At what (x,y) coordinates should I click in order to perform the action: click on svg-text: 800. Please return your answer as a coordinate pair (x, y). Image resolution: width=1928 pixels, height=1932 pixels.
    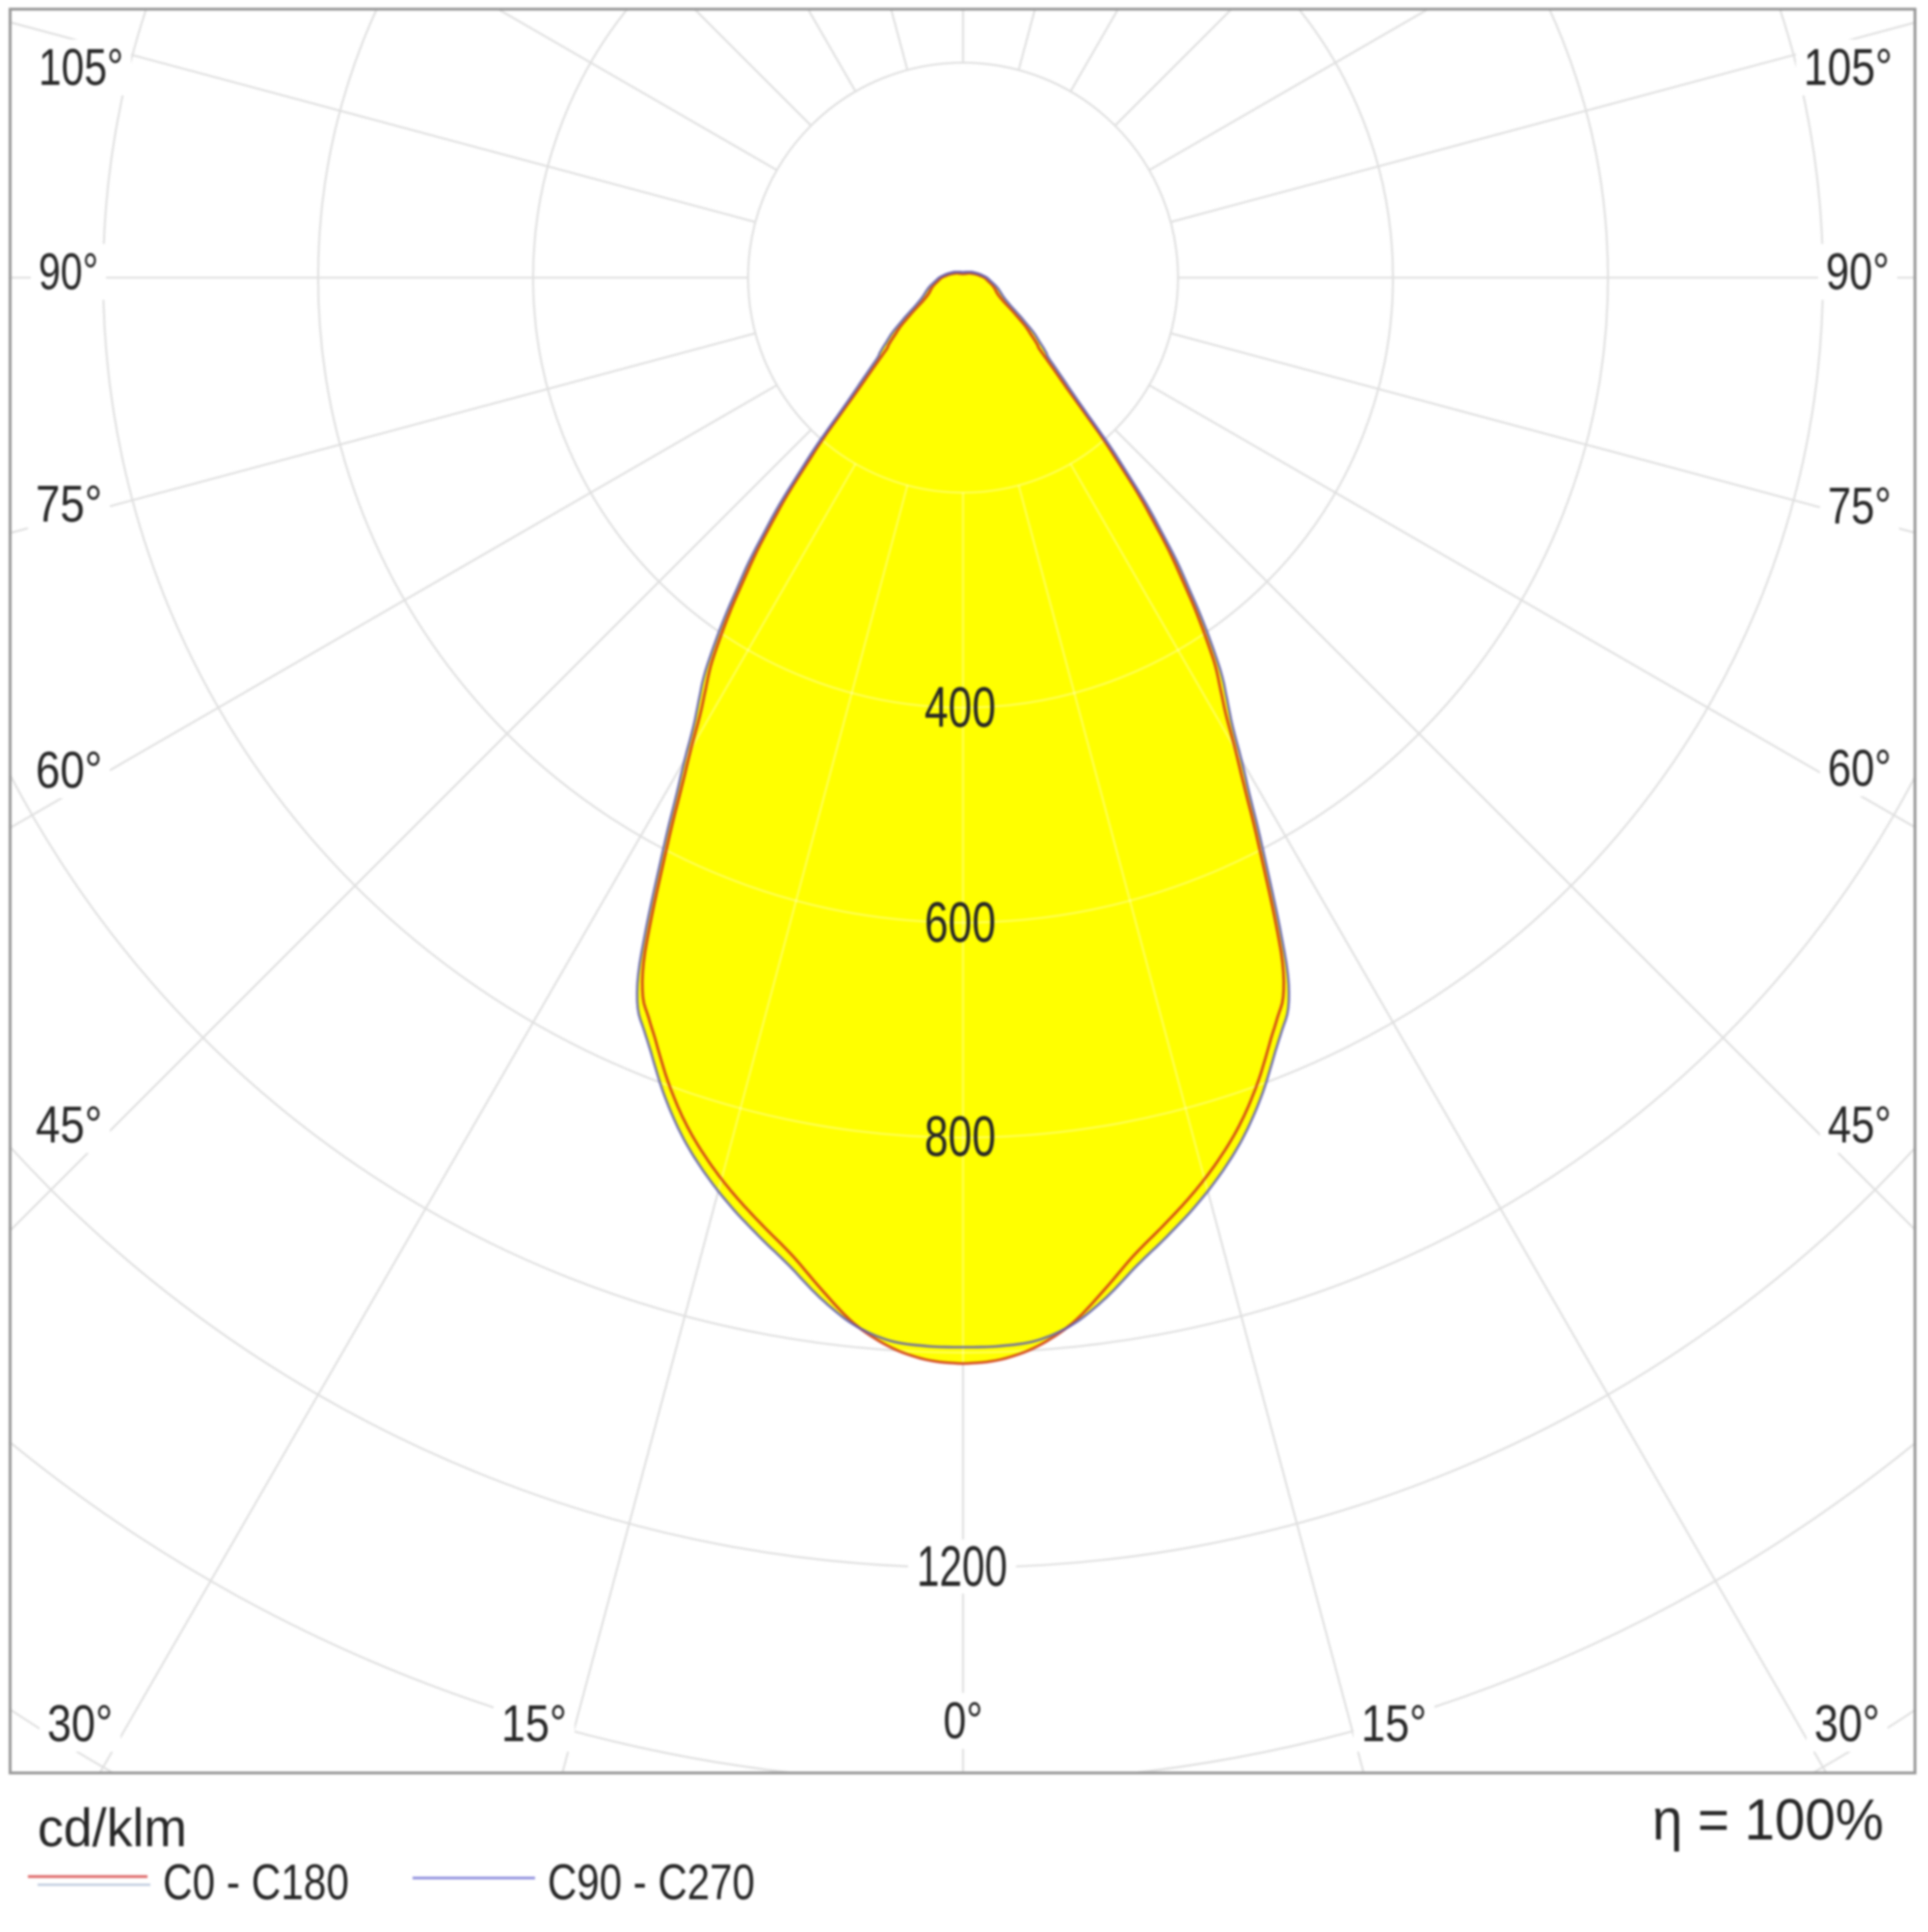
    Looking at the image, I should click on (960, 1137).